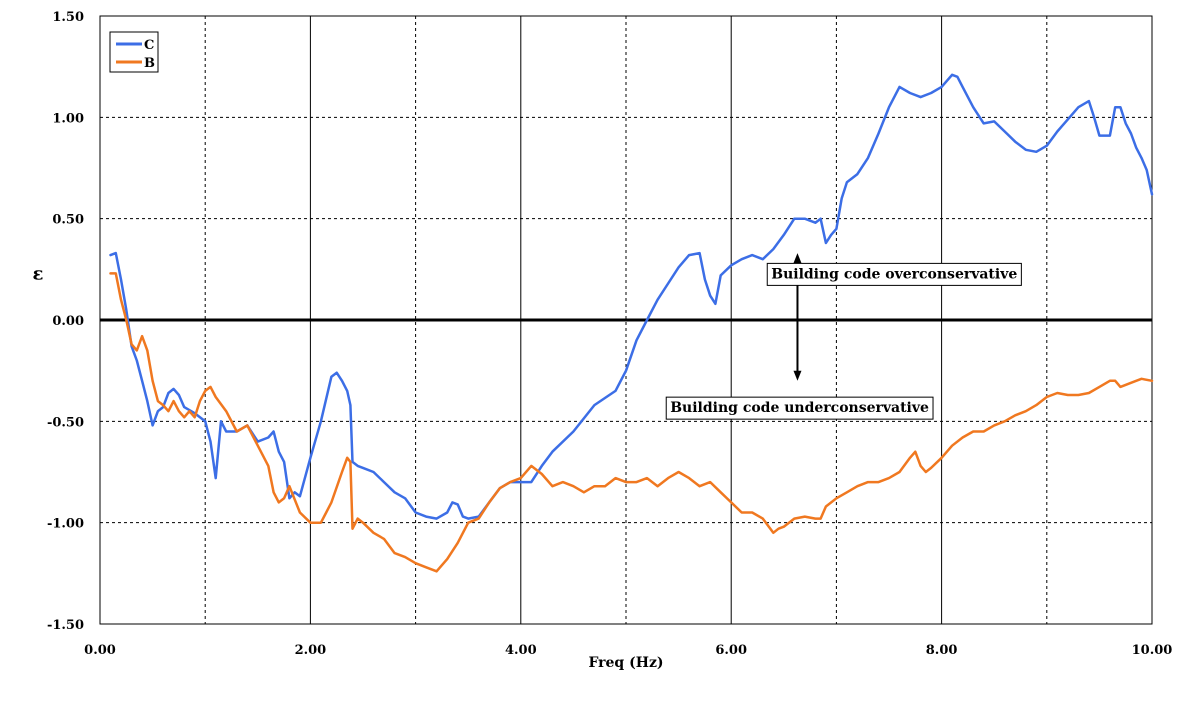  I want to click on y-tick-label: -1.00, so click(65, 524).